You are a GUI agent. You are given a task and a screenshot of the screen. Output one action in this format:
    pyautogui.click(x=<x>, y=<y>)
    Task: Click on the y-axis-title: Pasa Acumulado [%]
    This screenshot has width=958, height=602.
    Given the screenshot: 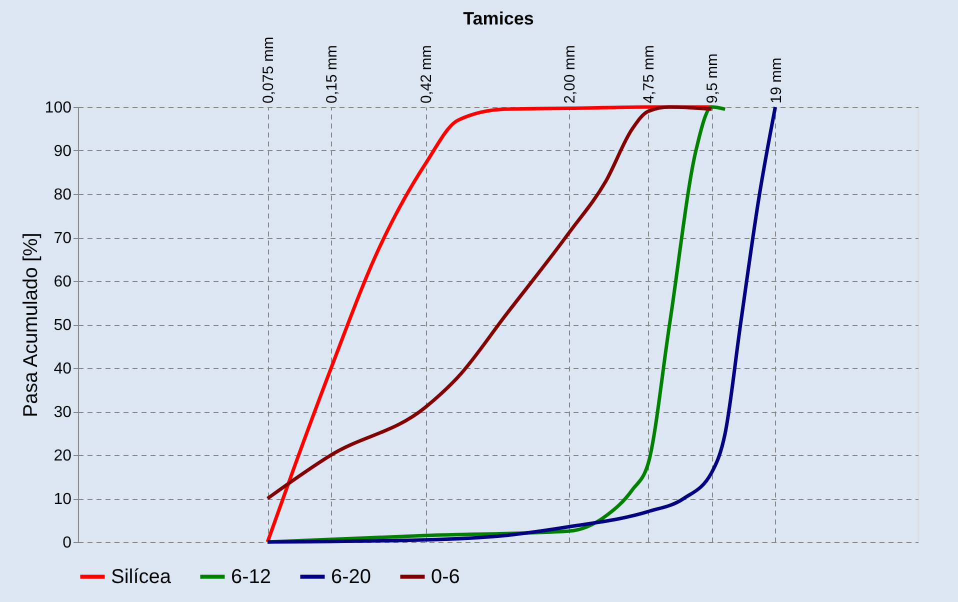 What is the action you would take?
    pyautogui.click(x=31, y=325)
    